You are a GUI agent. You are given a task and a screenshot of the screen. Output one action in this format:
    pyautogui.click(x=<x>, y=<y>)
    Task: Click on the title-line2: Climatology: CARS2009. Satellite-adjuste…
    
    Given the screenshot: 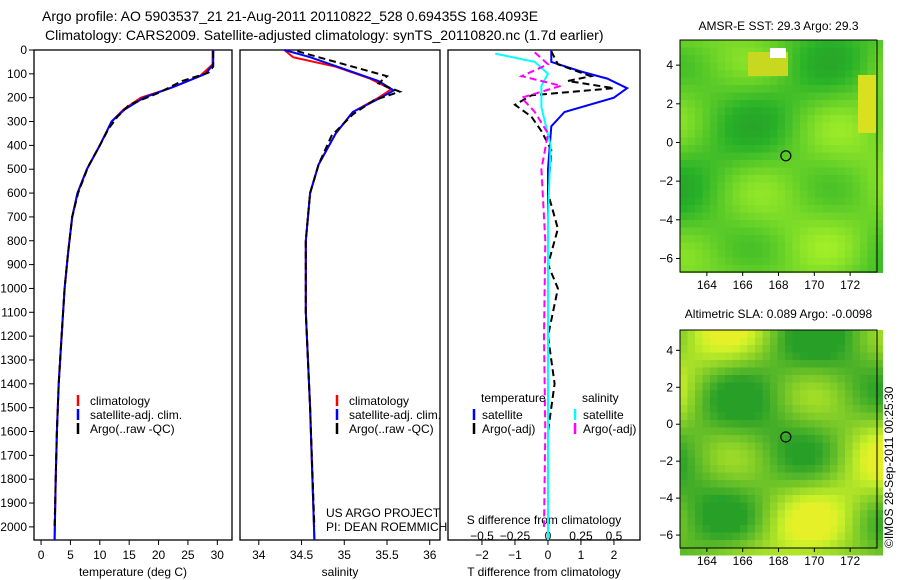 What is the action you would take?
    pyautogui.click(x=324, y=35)
    